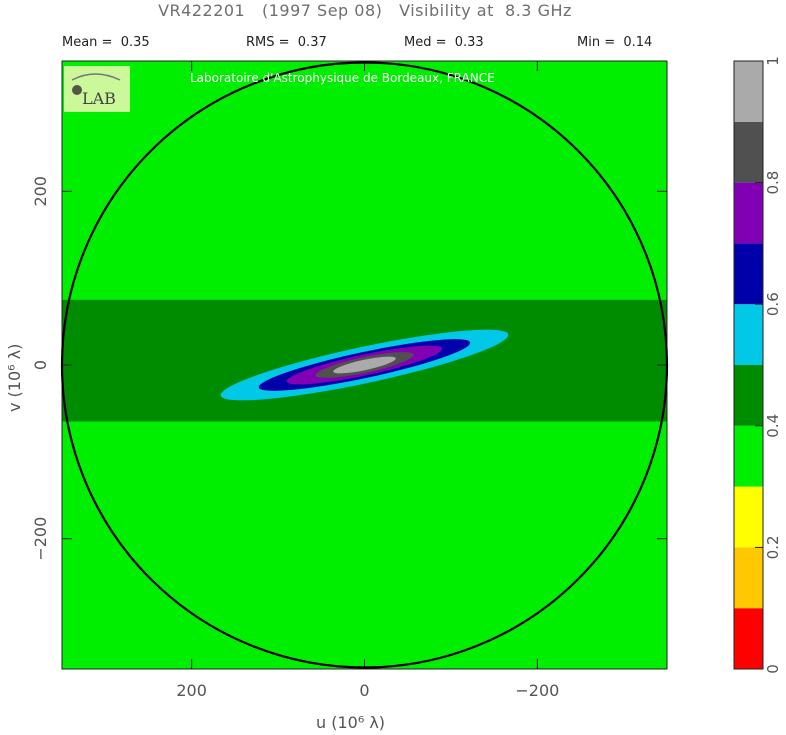  What do you see at coordinates (40, 539) in the screenshot?
I see `y-tick-label: −200` at bounding box center [40, 539].